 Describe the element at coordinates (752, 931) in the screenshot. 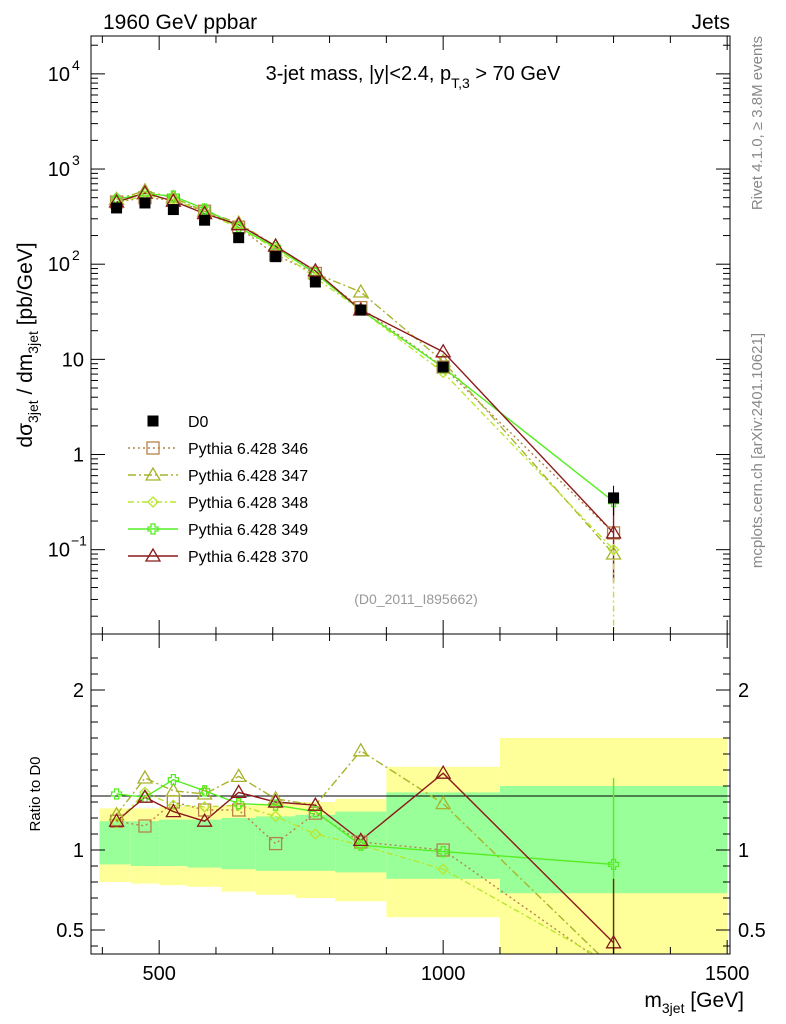

I see `ratio-ytick-label-right: 0.5` at that location.